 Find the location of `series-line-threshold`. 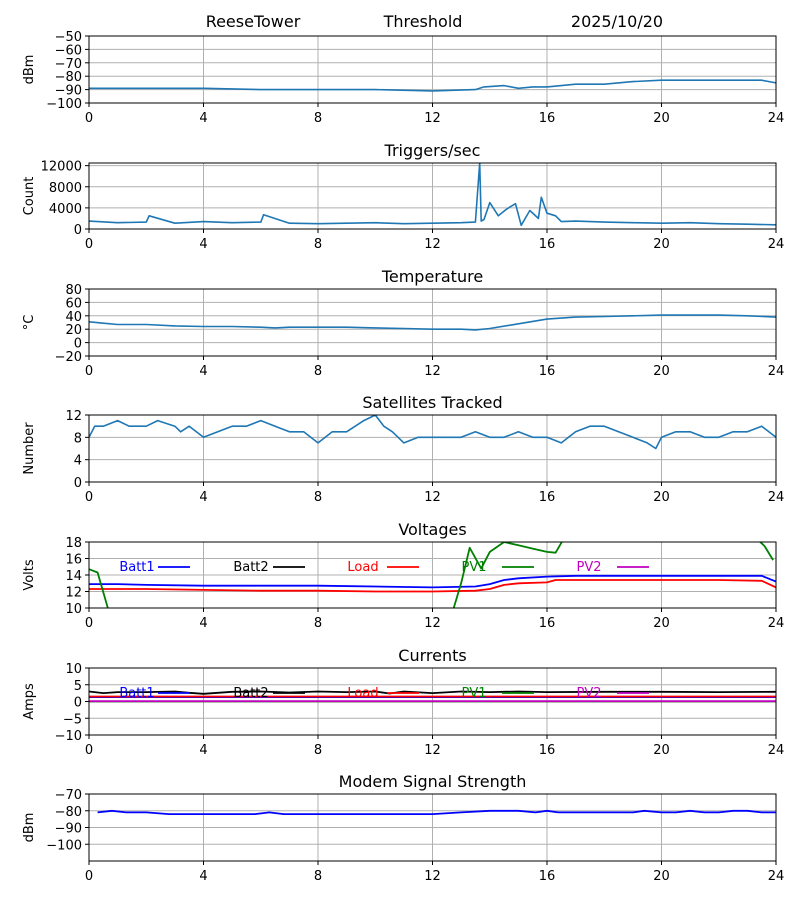

series-line-threshold is located at coordinates (432, 85).